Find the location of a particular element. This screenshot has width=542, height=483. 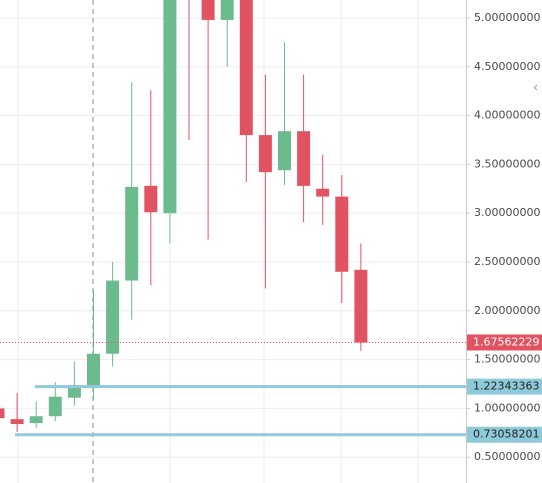

y-tick-label: 5.00000000 is located at coordinates (507, 17).